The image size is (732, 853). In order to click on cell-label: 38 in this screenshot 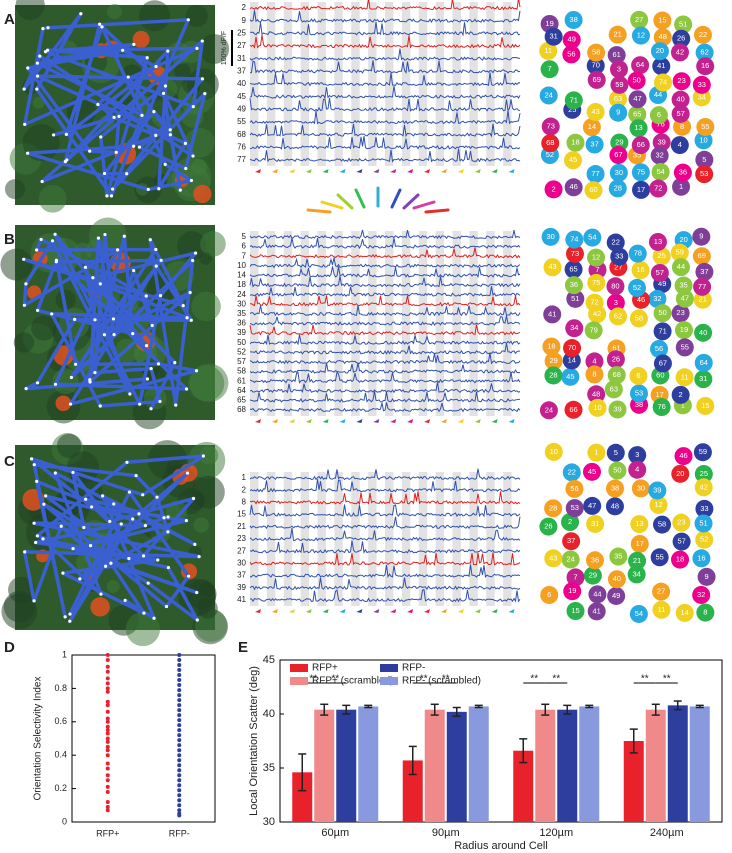, I will do `click(639, 404)`.